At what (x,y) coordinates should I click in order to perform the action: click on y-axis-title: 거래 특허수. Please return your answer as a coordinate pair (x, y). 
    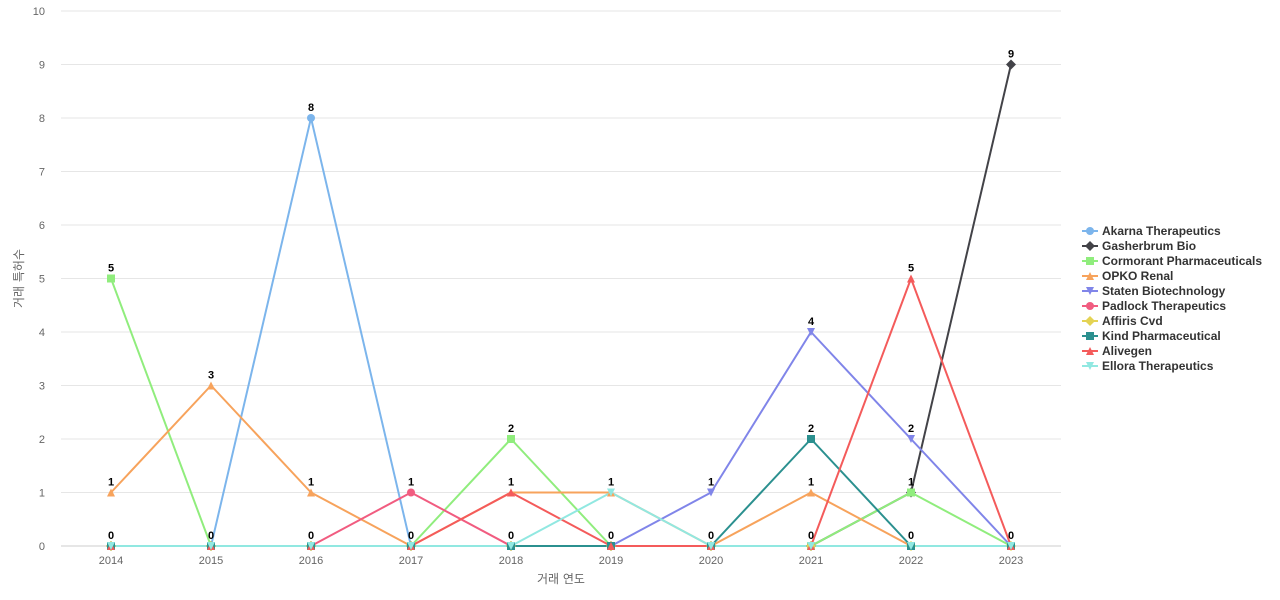
    Looking at the image, I should click on (19, 278).